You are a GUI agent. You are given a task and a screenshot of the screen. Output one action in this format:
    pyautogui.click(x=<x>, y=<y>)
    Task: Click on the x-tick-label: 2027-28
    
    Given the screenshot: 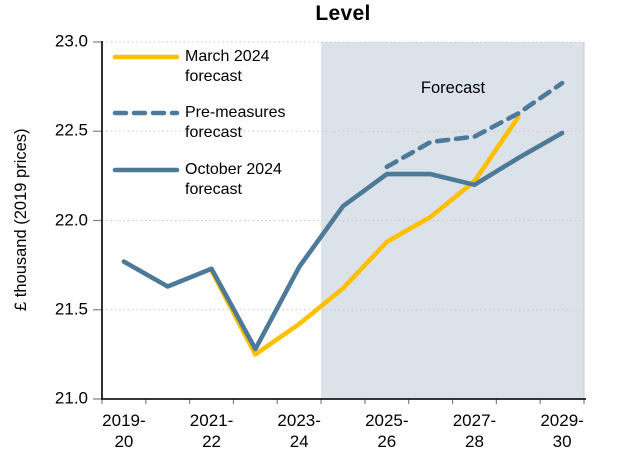 What is the action you would take?
    pyautogui.click(x=474, y=431)
    